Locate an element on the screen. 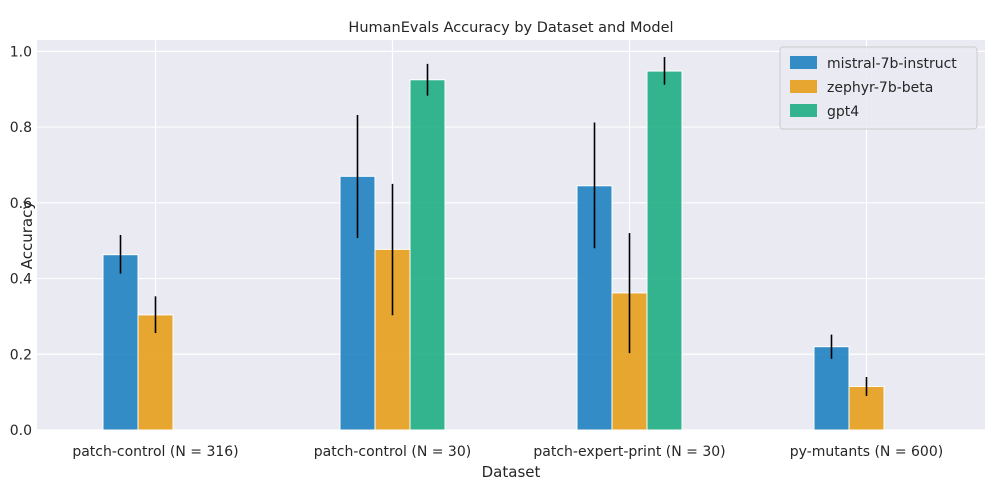 The width and height of the screenshot is (1000, 500). y-tick-label: 0.6 is located at coordinates (21, 204).